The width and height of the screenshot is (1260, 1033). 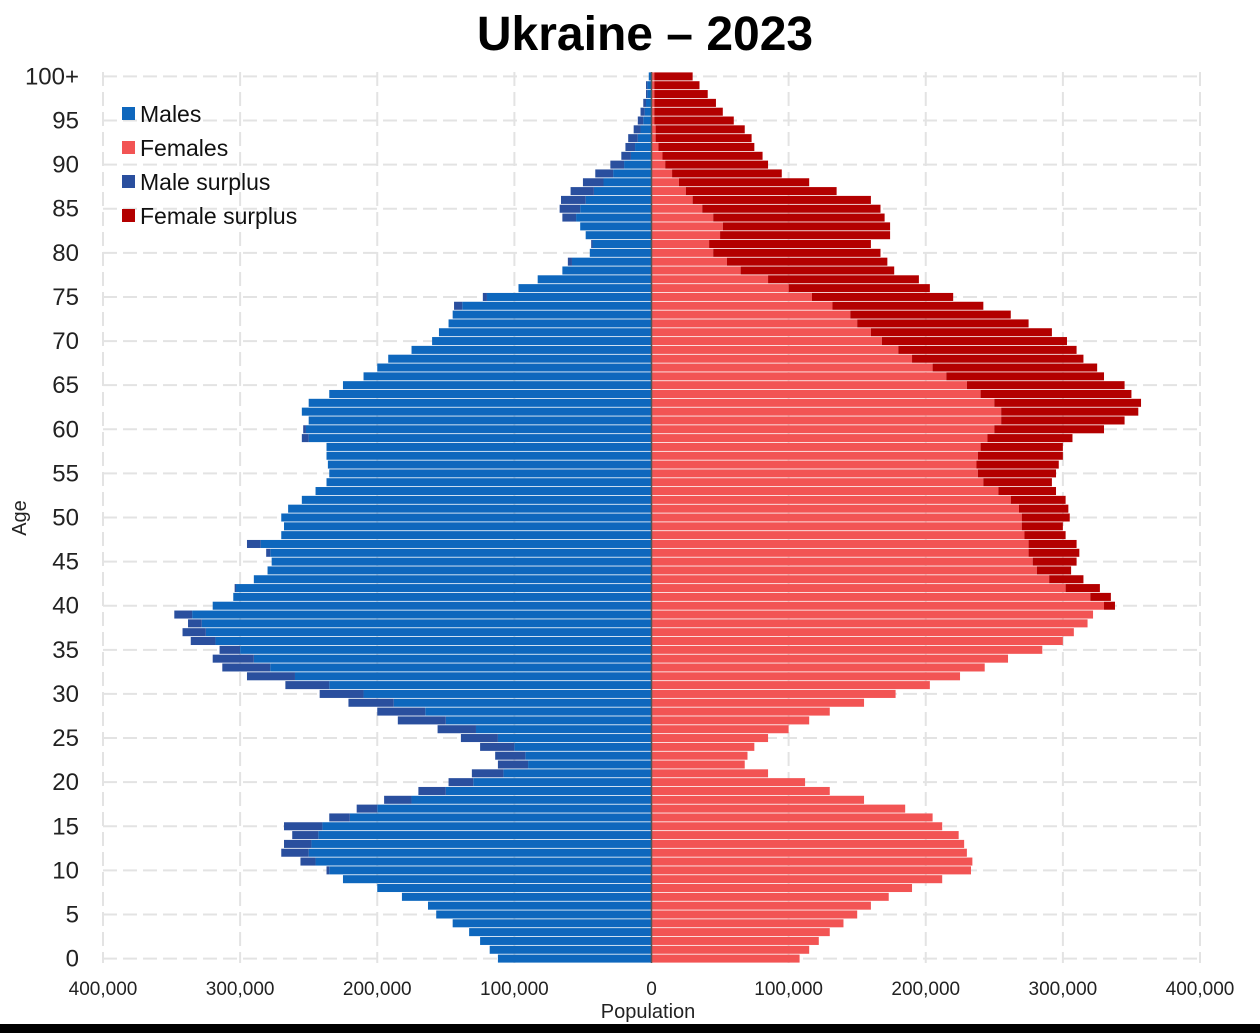 I want to click on y-tick-label: 95, so click(x=65, y=121).